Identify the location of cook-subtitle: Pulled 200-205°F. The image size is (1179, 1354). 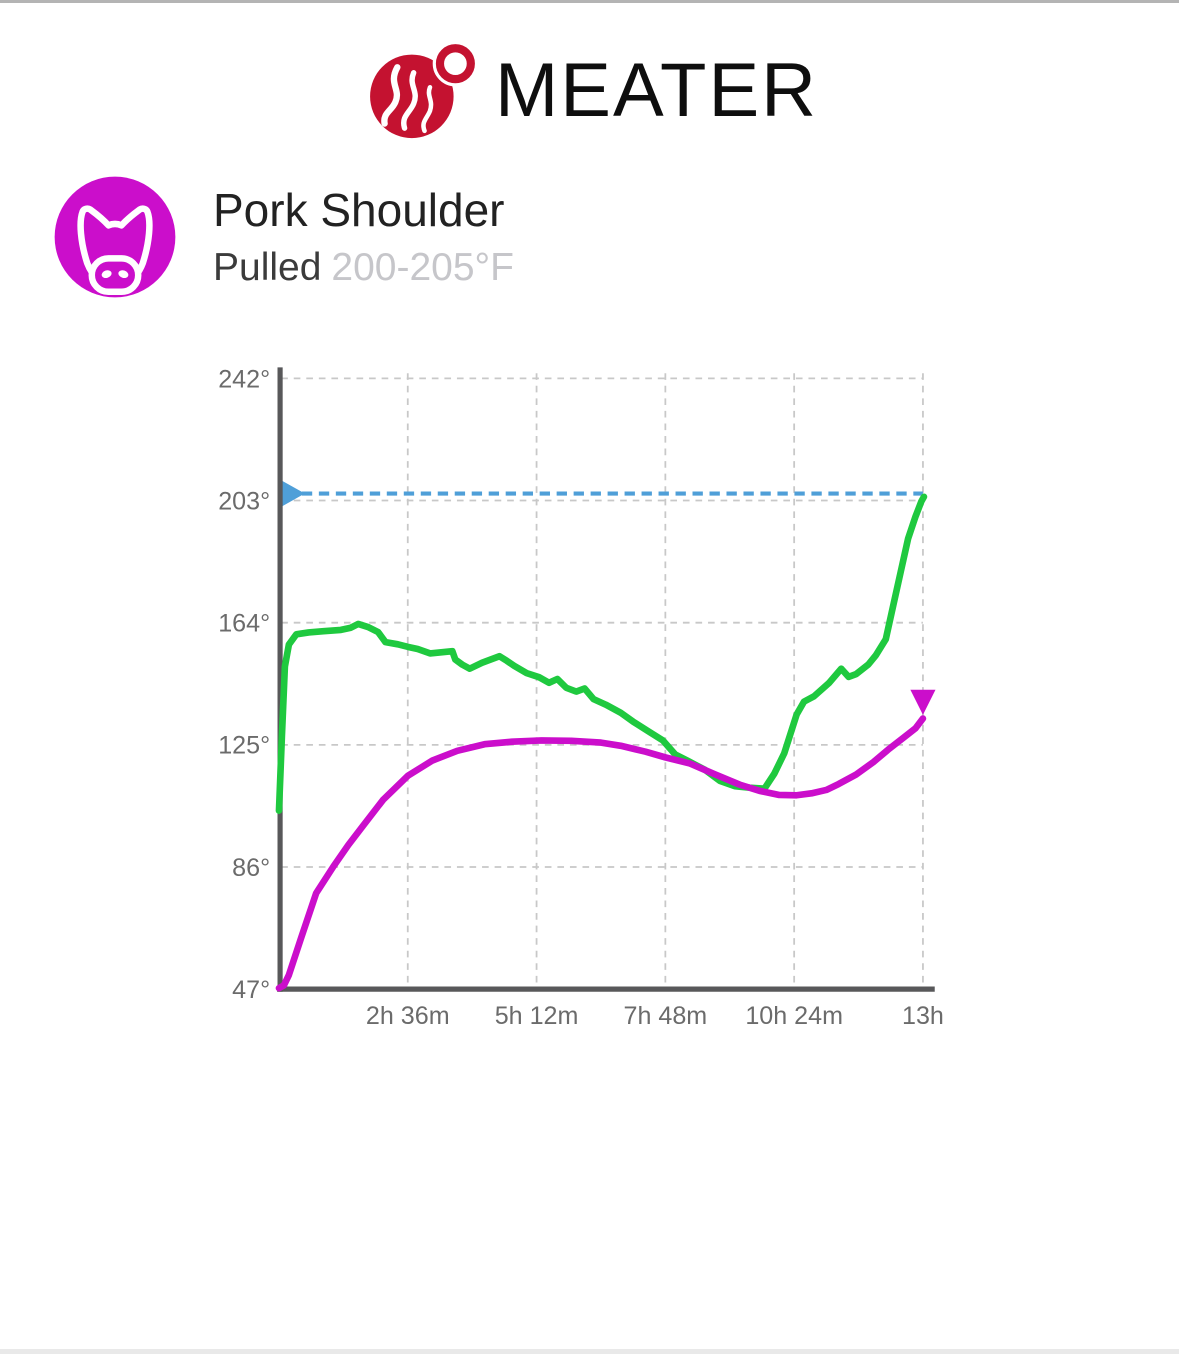
(363, 268).